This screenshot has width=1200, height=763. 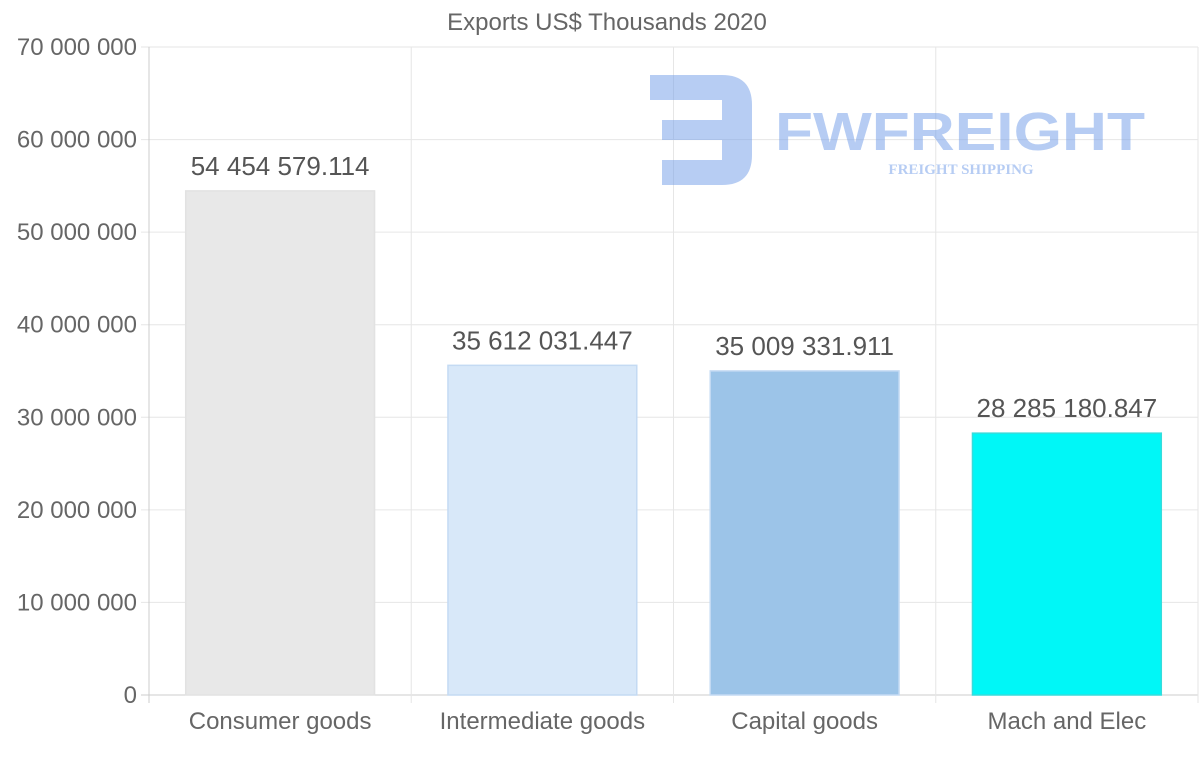 I want to click on bar-value-label: 35 009 331.911, so click(x=804, y=346).